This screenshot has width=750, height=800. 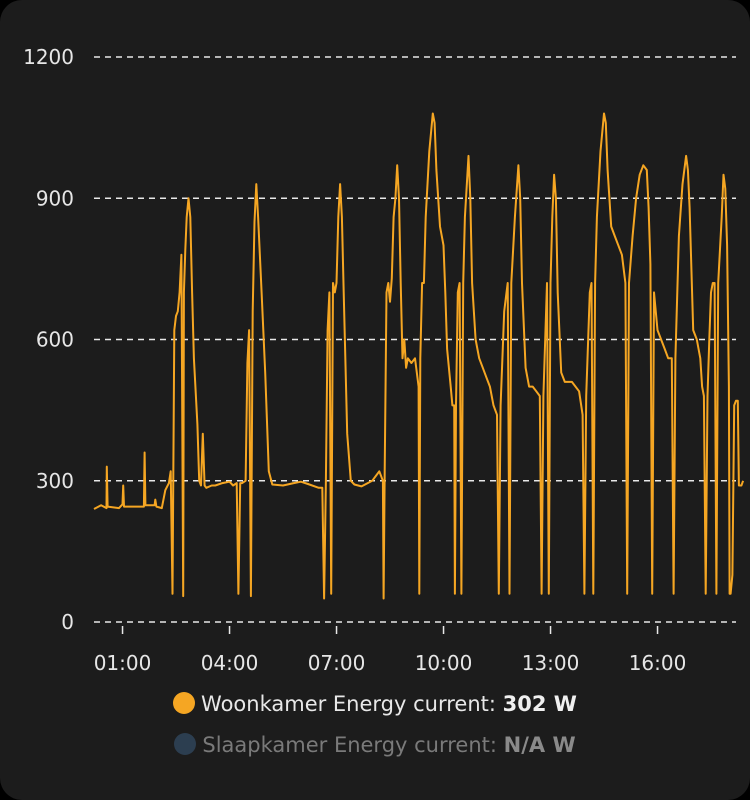 I want to click on y-tick-label: 1200, so click(x=48, y=57).